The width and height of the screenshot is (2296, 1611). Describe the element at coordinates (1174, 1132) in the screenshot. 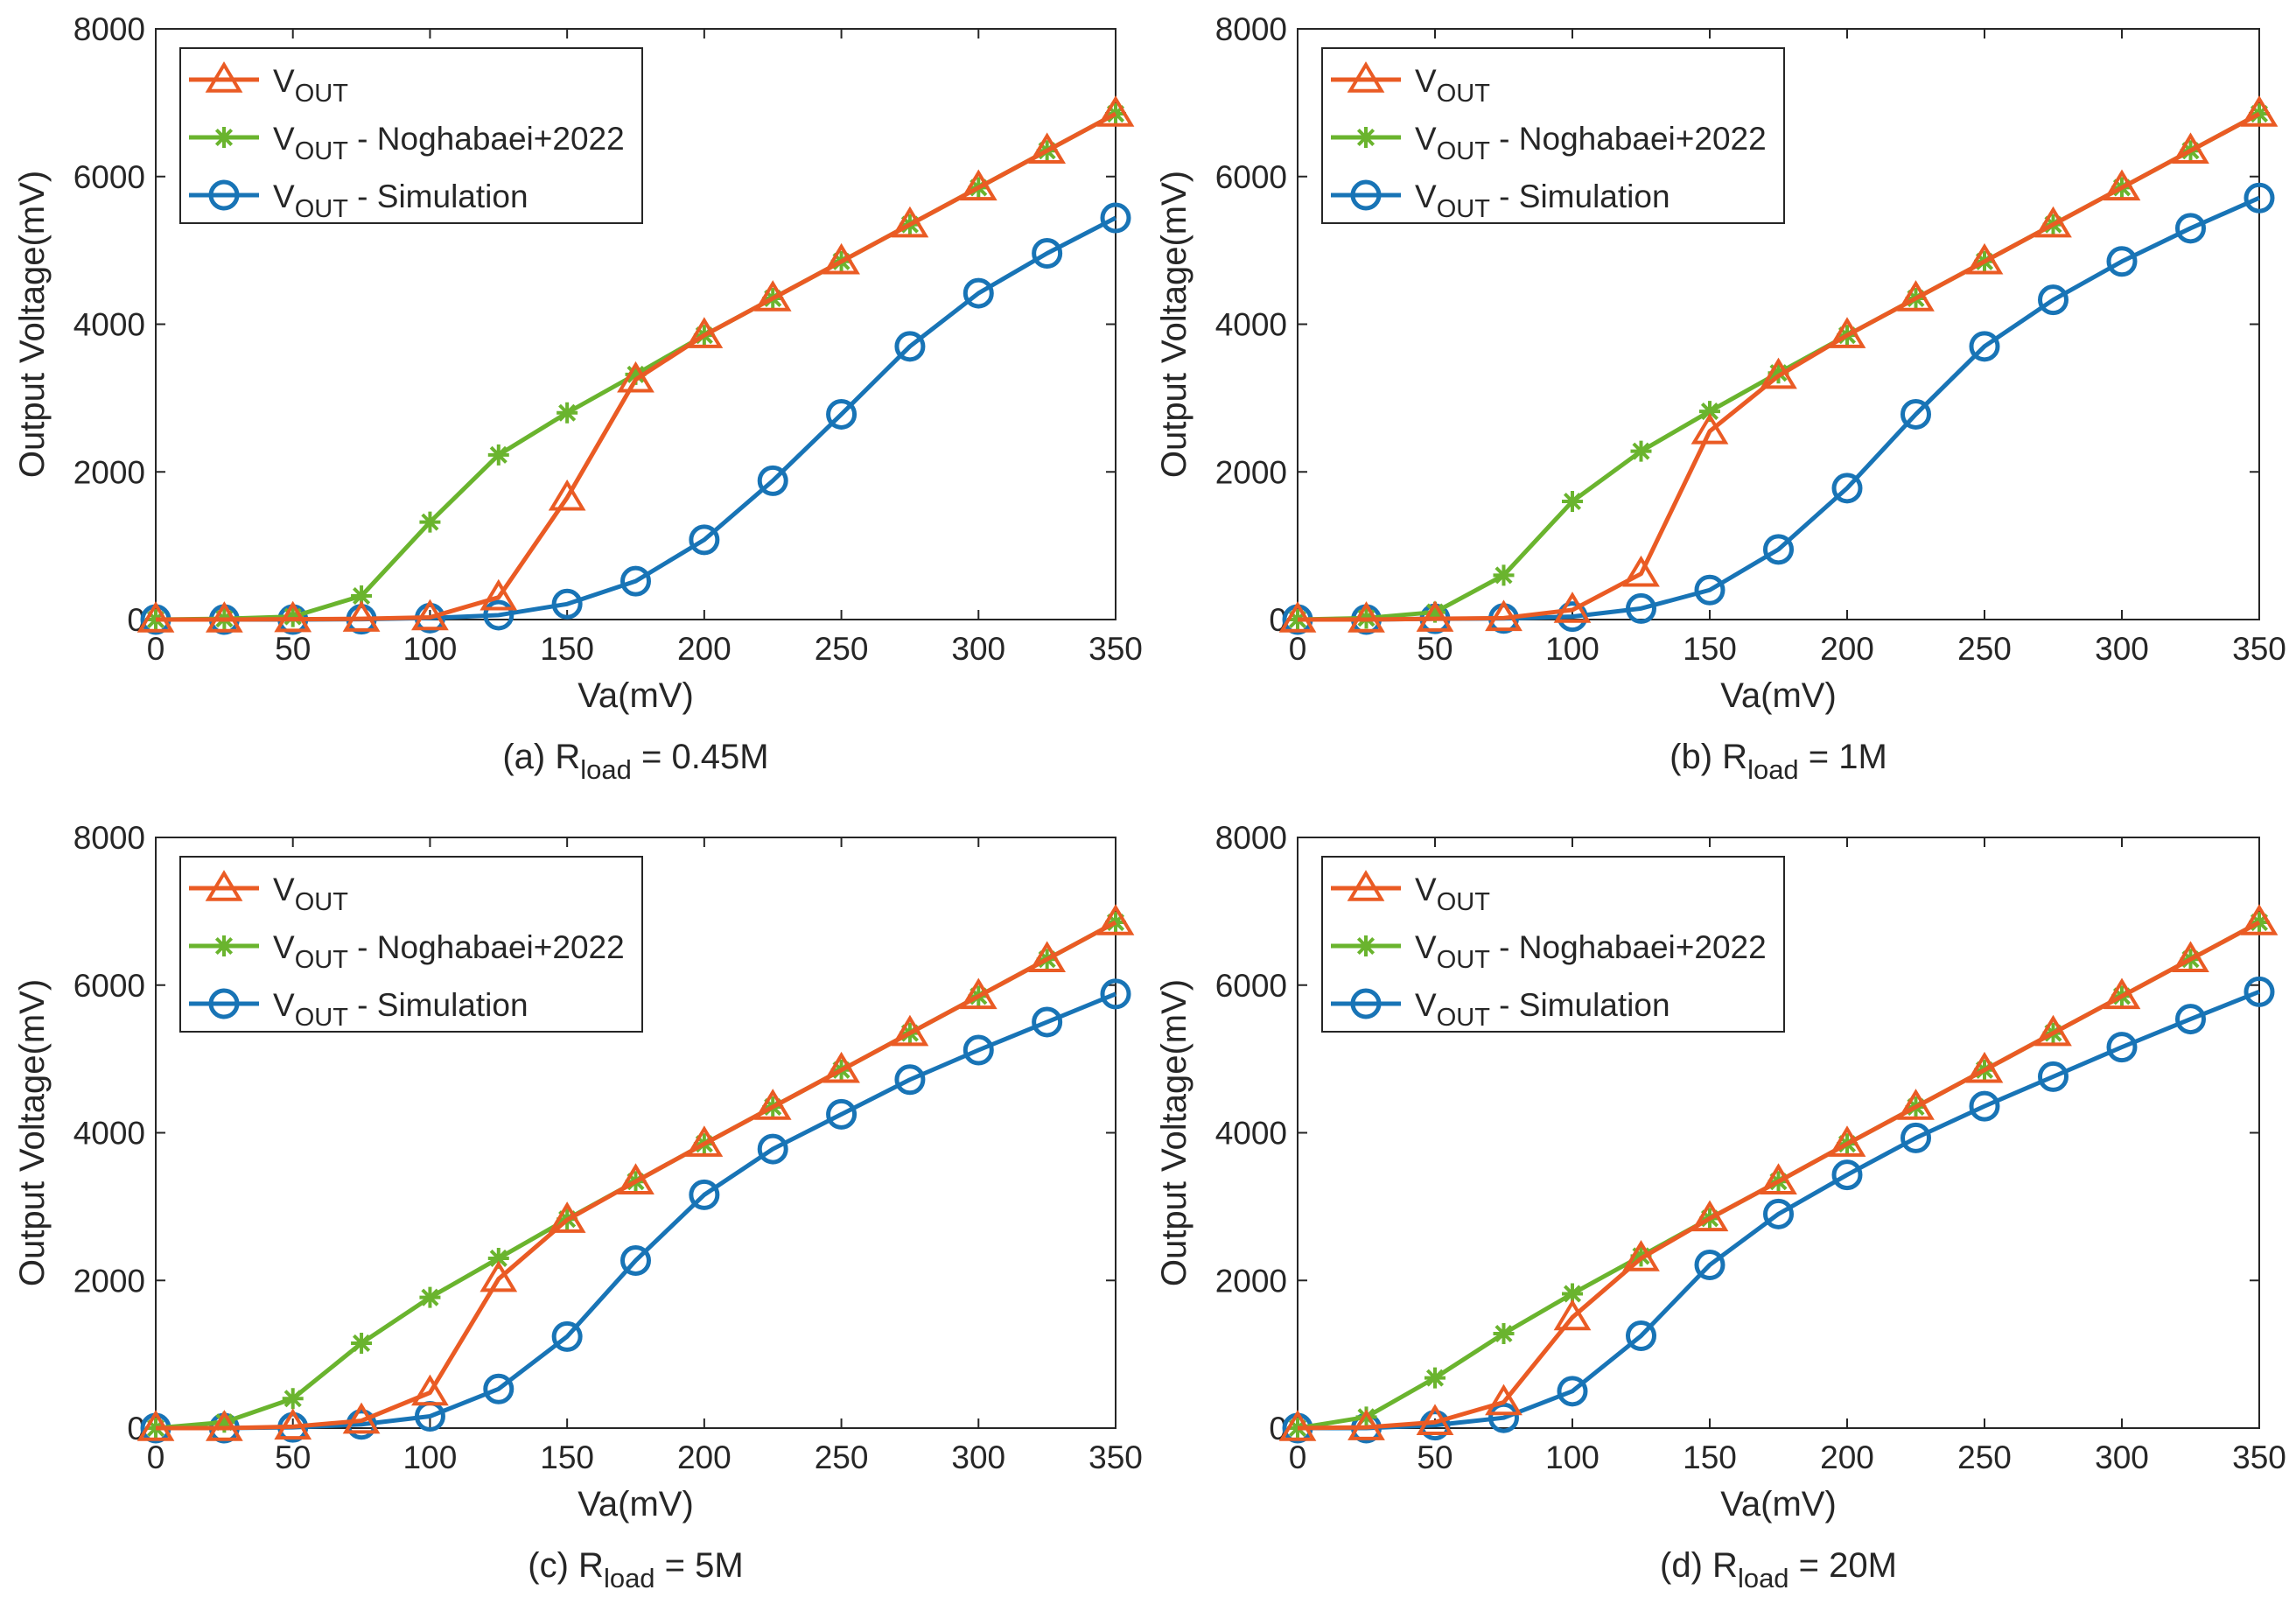

I see `y-axis-label: Output Voltage(mV)` at that location.